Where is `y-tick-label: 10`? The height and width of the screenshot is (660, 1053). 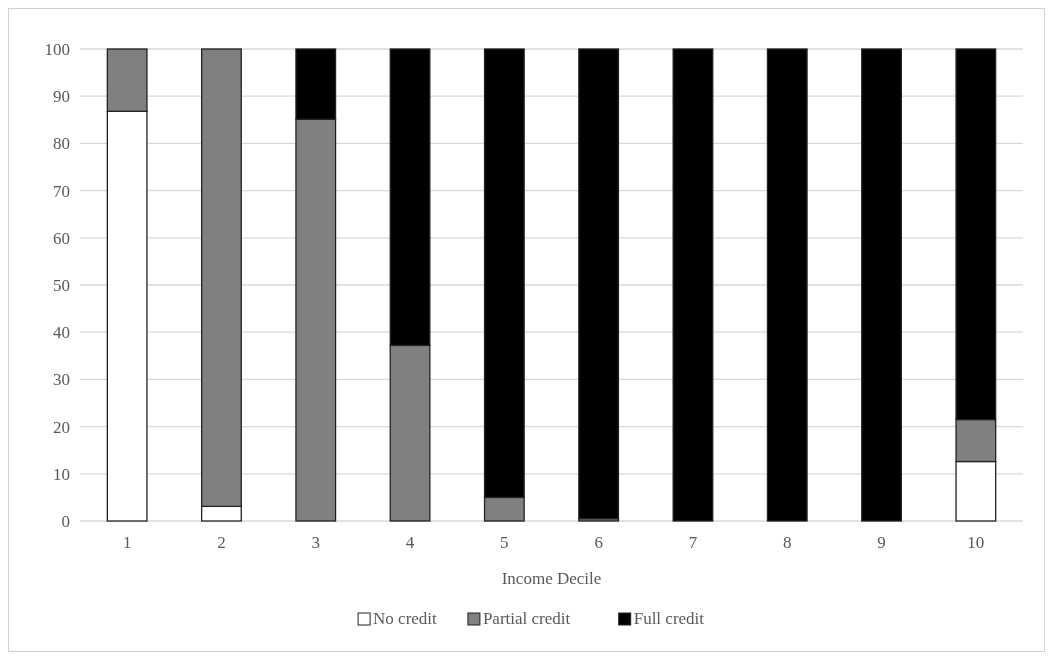
y-tick-label: 10 is located at coordinates (61, 474).